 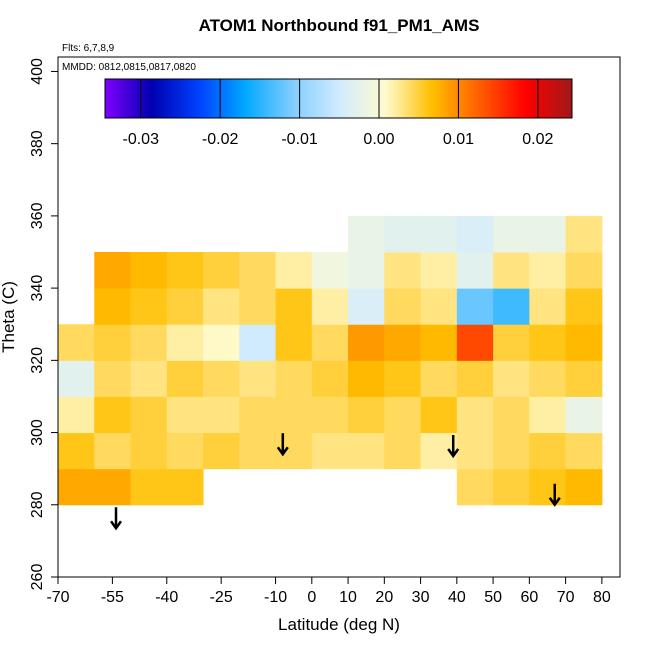 What do you see at coordinates (37, 143) in the screenshot?
I see `y-tick-label: 380` at bounding box center [37, 143].